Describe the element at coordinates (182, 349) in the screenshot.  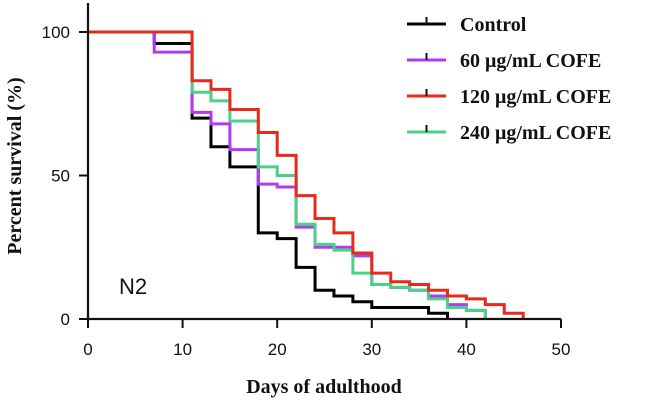
I see `x-tick-label: 10` at that location.